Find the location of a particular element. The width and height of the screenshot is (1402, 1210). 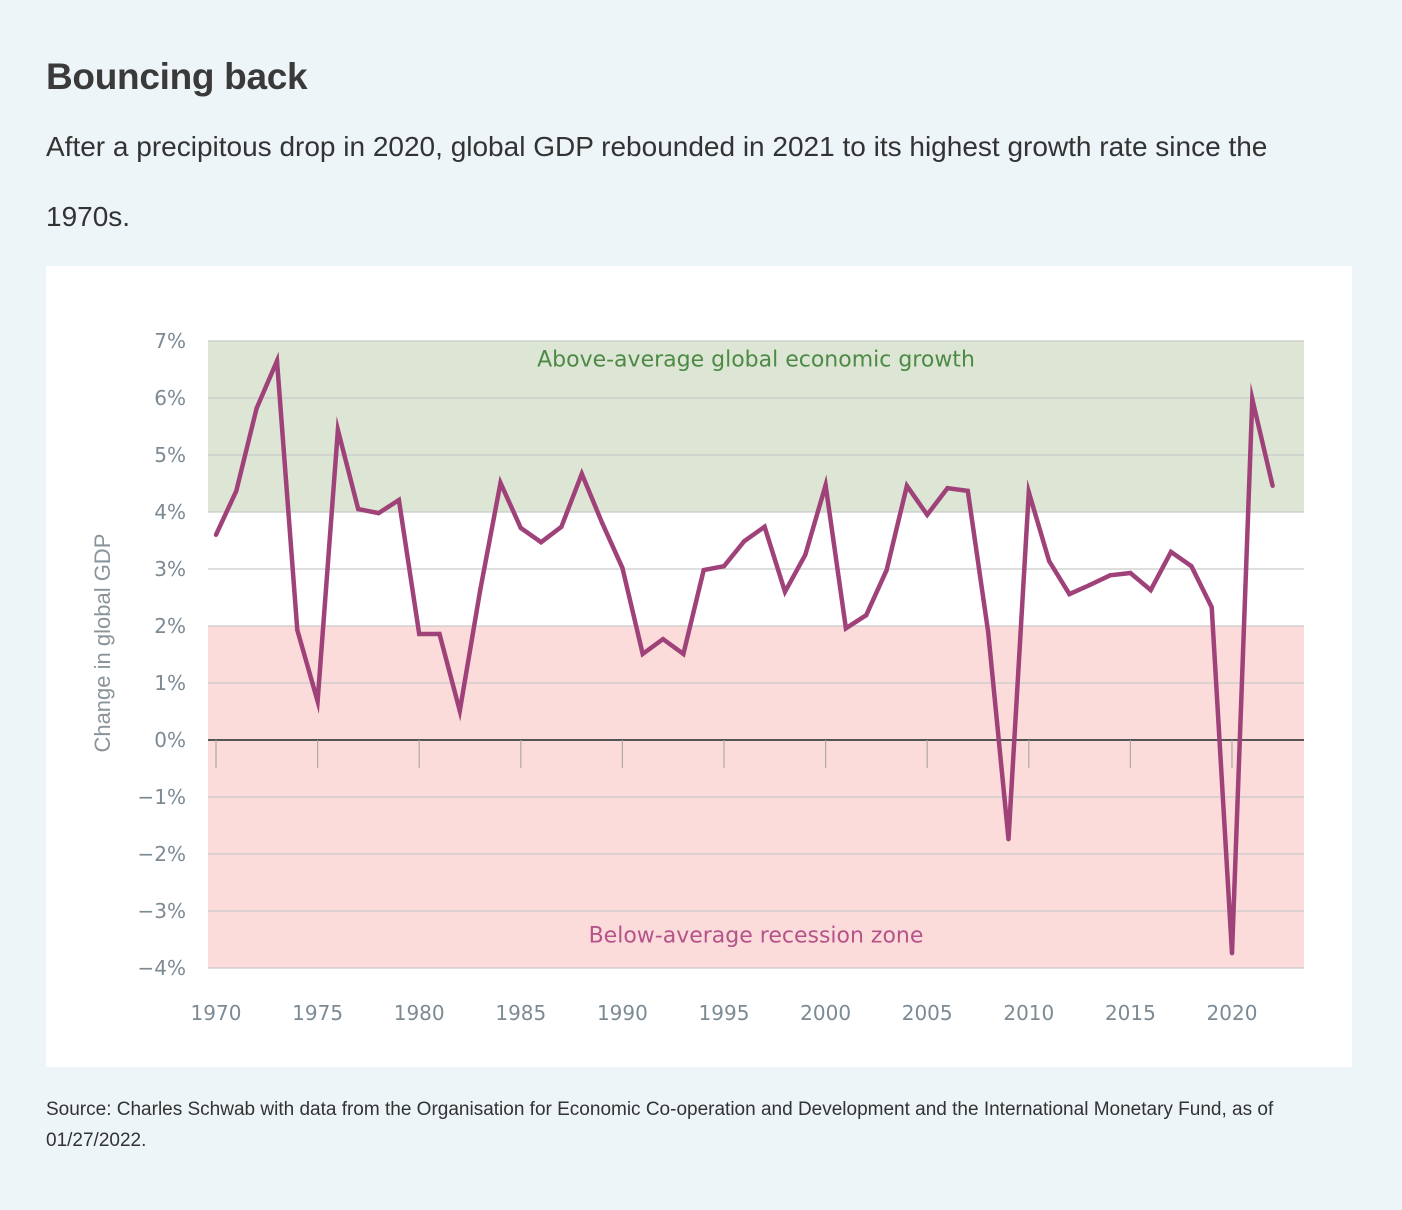

x-tick-label: 1995 is located at coordinates (724, 1013).